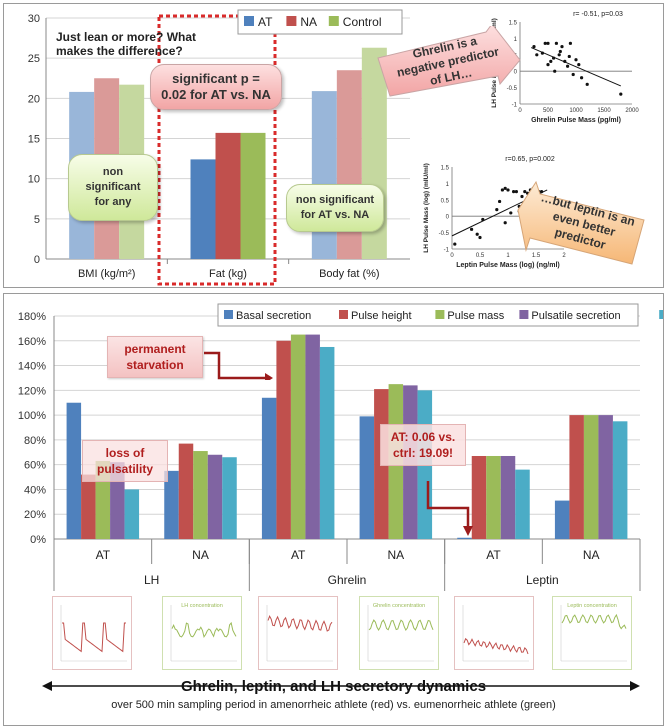 Image resolution: width=667 pixels, height=728 pixels. I want to click on legend-swatch-at, so click(249, 21).